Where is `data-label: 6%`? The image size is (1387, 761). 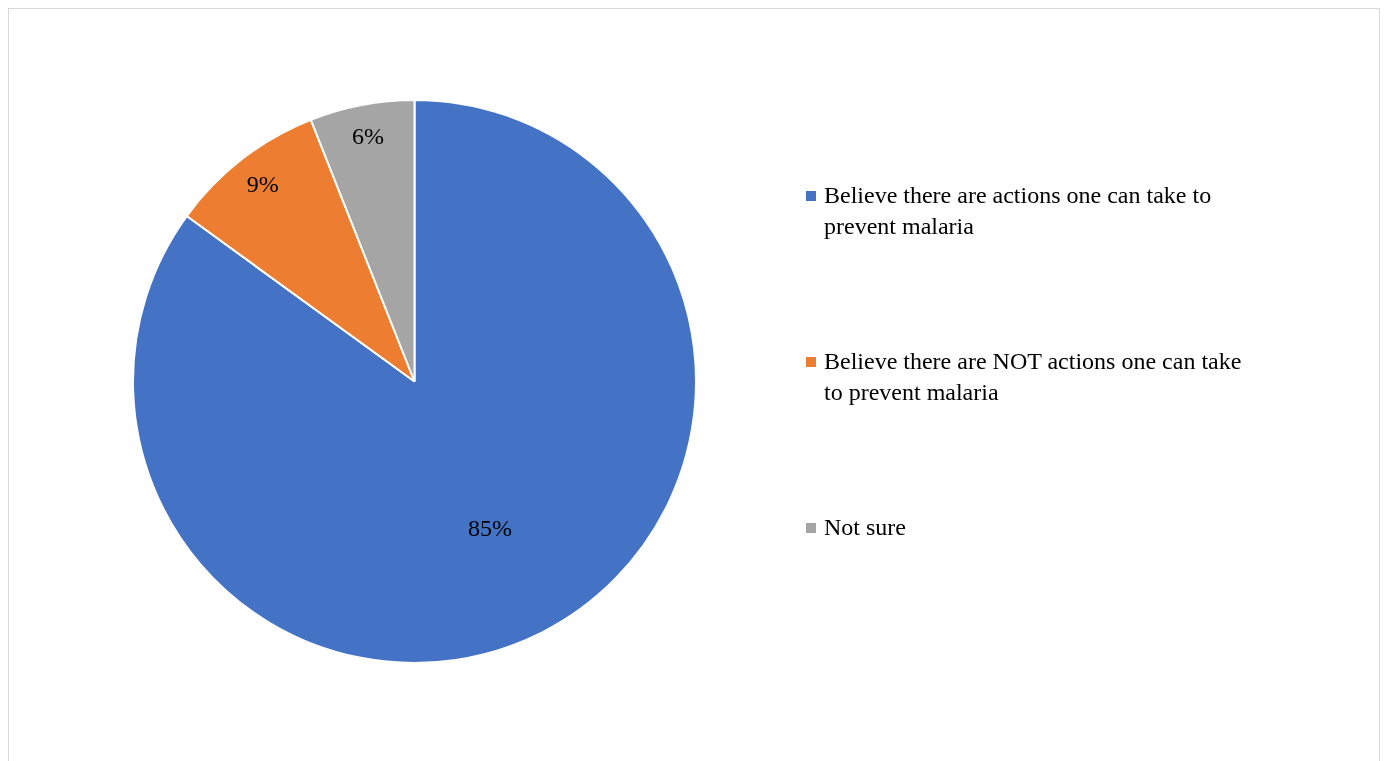
data-label: 6% is located at coordinates (368, 136).